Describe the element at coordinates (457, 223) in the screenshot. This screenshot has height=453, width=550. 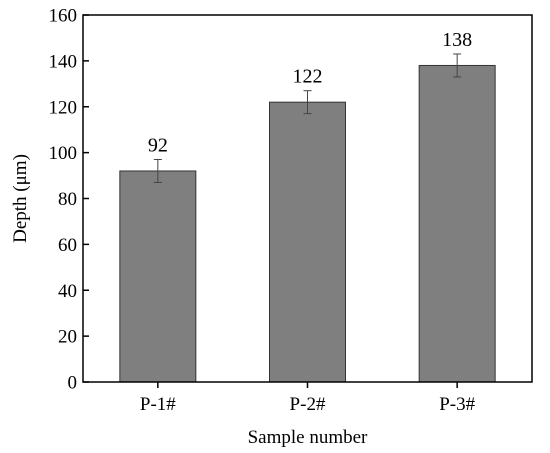
I see `bar-P-3#` at that location.